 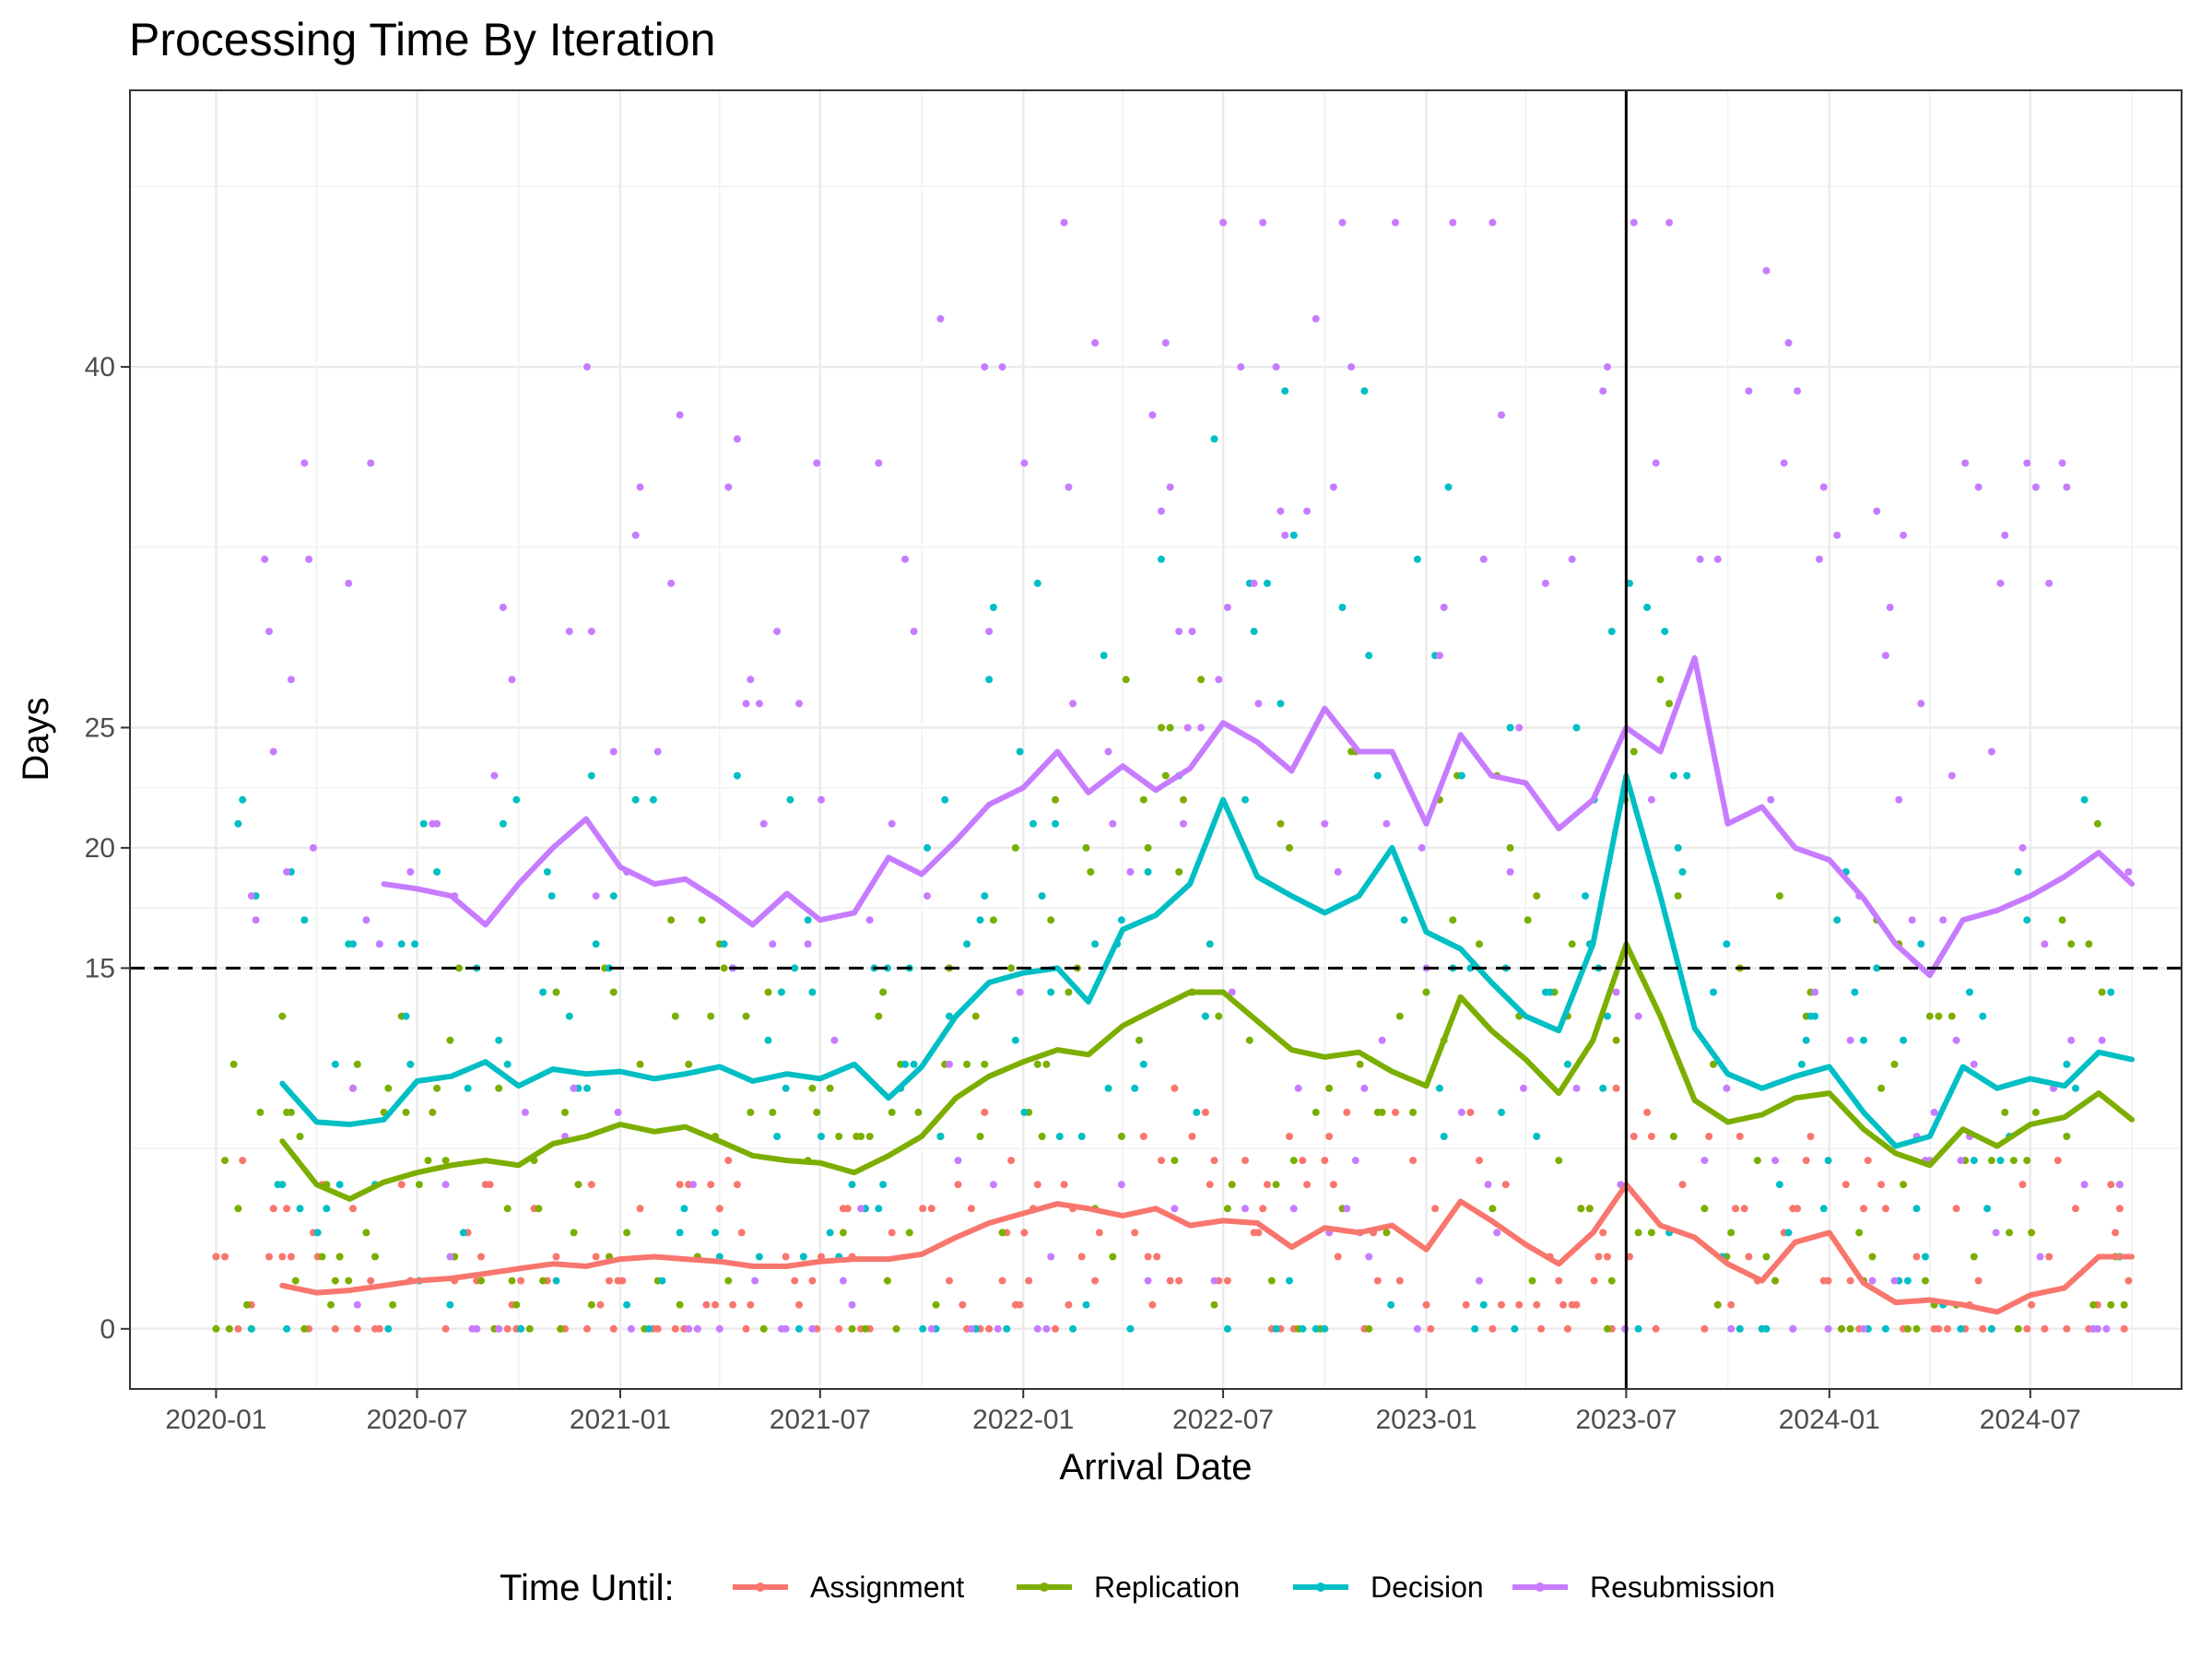 What do you see at coordinates (1540, 1587) in the screenshot?
I see `legend-key-point` at bounding box center [1540, 1587].